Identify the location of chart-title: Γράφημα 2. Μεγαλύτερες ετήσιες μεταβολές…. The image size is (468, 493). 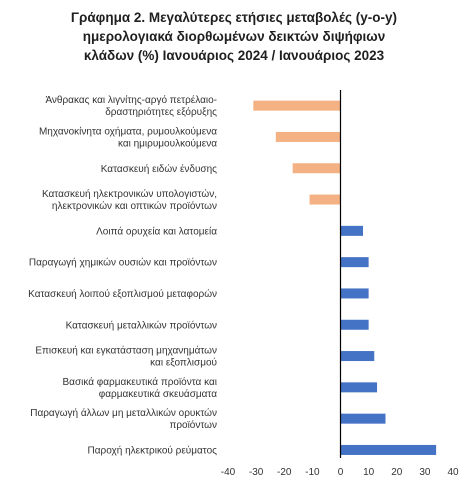
(234, 36).